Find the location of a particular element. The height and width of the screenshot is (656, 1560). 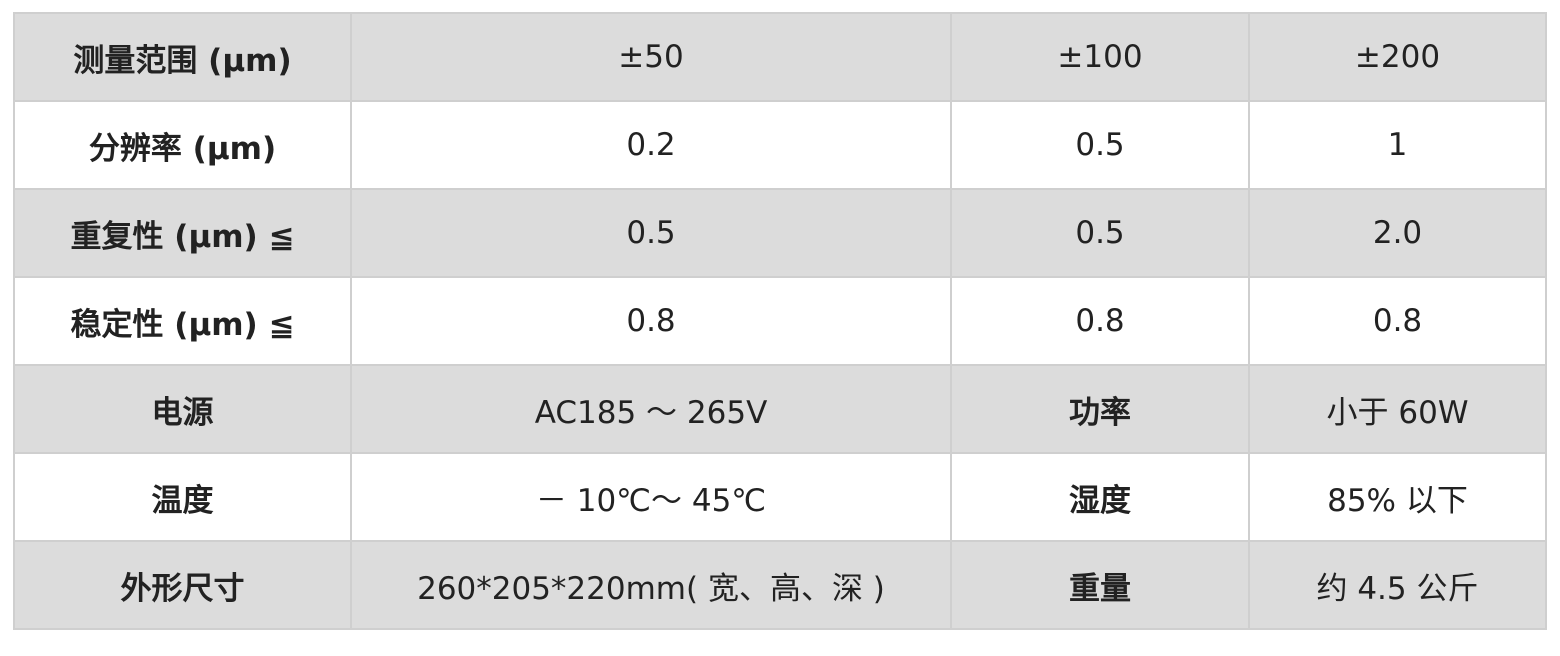

table-row: 重复性 (µm) ≦ 0.5 0.5 2.0 is located at coordinates (780, 233).